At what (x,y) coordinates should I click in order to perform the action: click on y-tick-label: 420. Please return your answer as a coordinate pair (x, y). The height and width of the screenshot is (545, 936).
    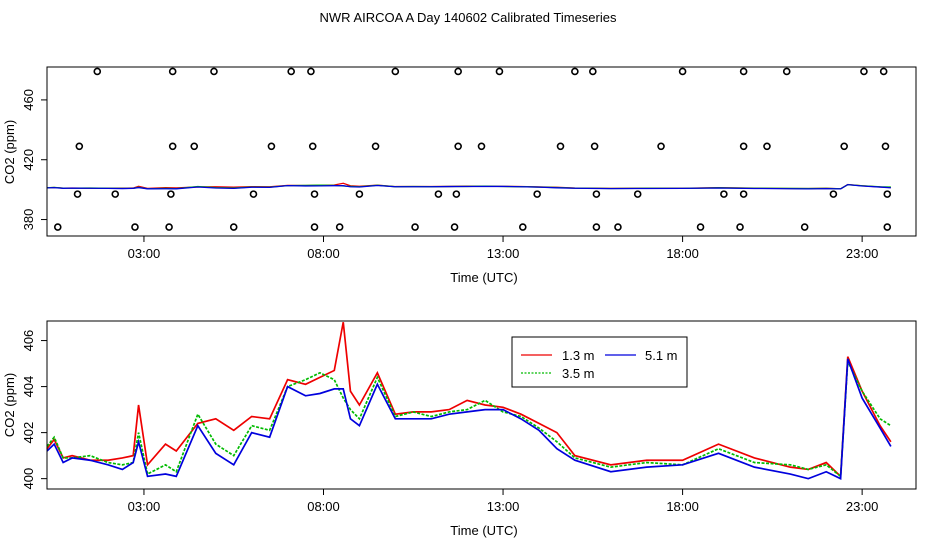
    Looking at the image, I should click on (28, 160).